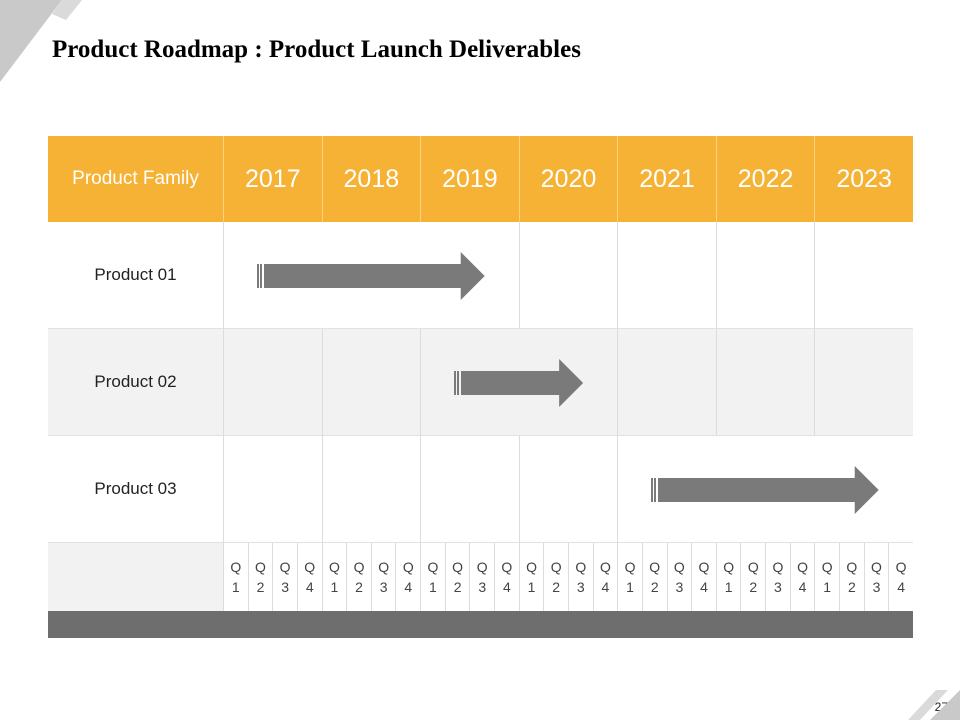 This screenshot has height=720, width=960. I want to click on header-product-family: Product Family, so click(135, 179).